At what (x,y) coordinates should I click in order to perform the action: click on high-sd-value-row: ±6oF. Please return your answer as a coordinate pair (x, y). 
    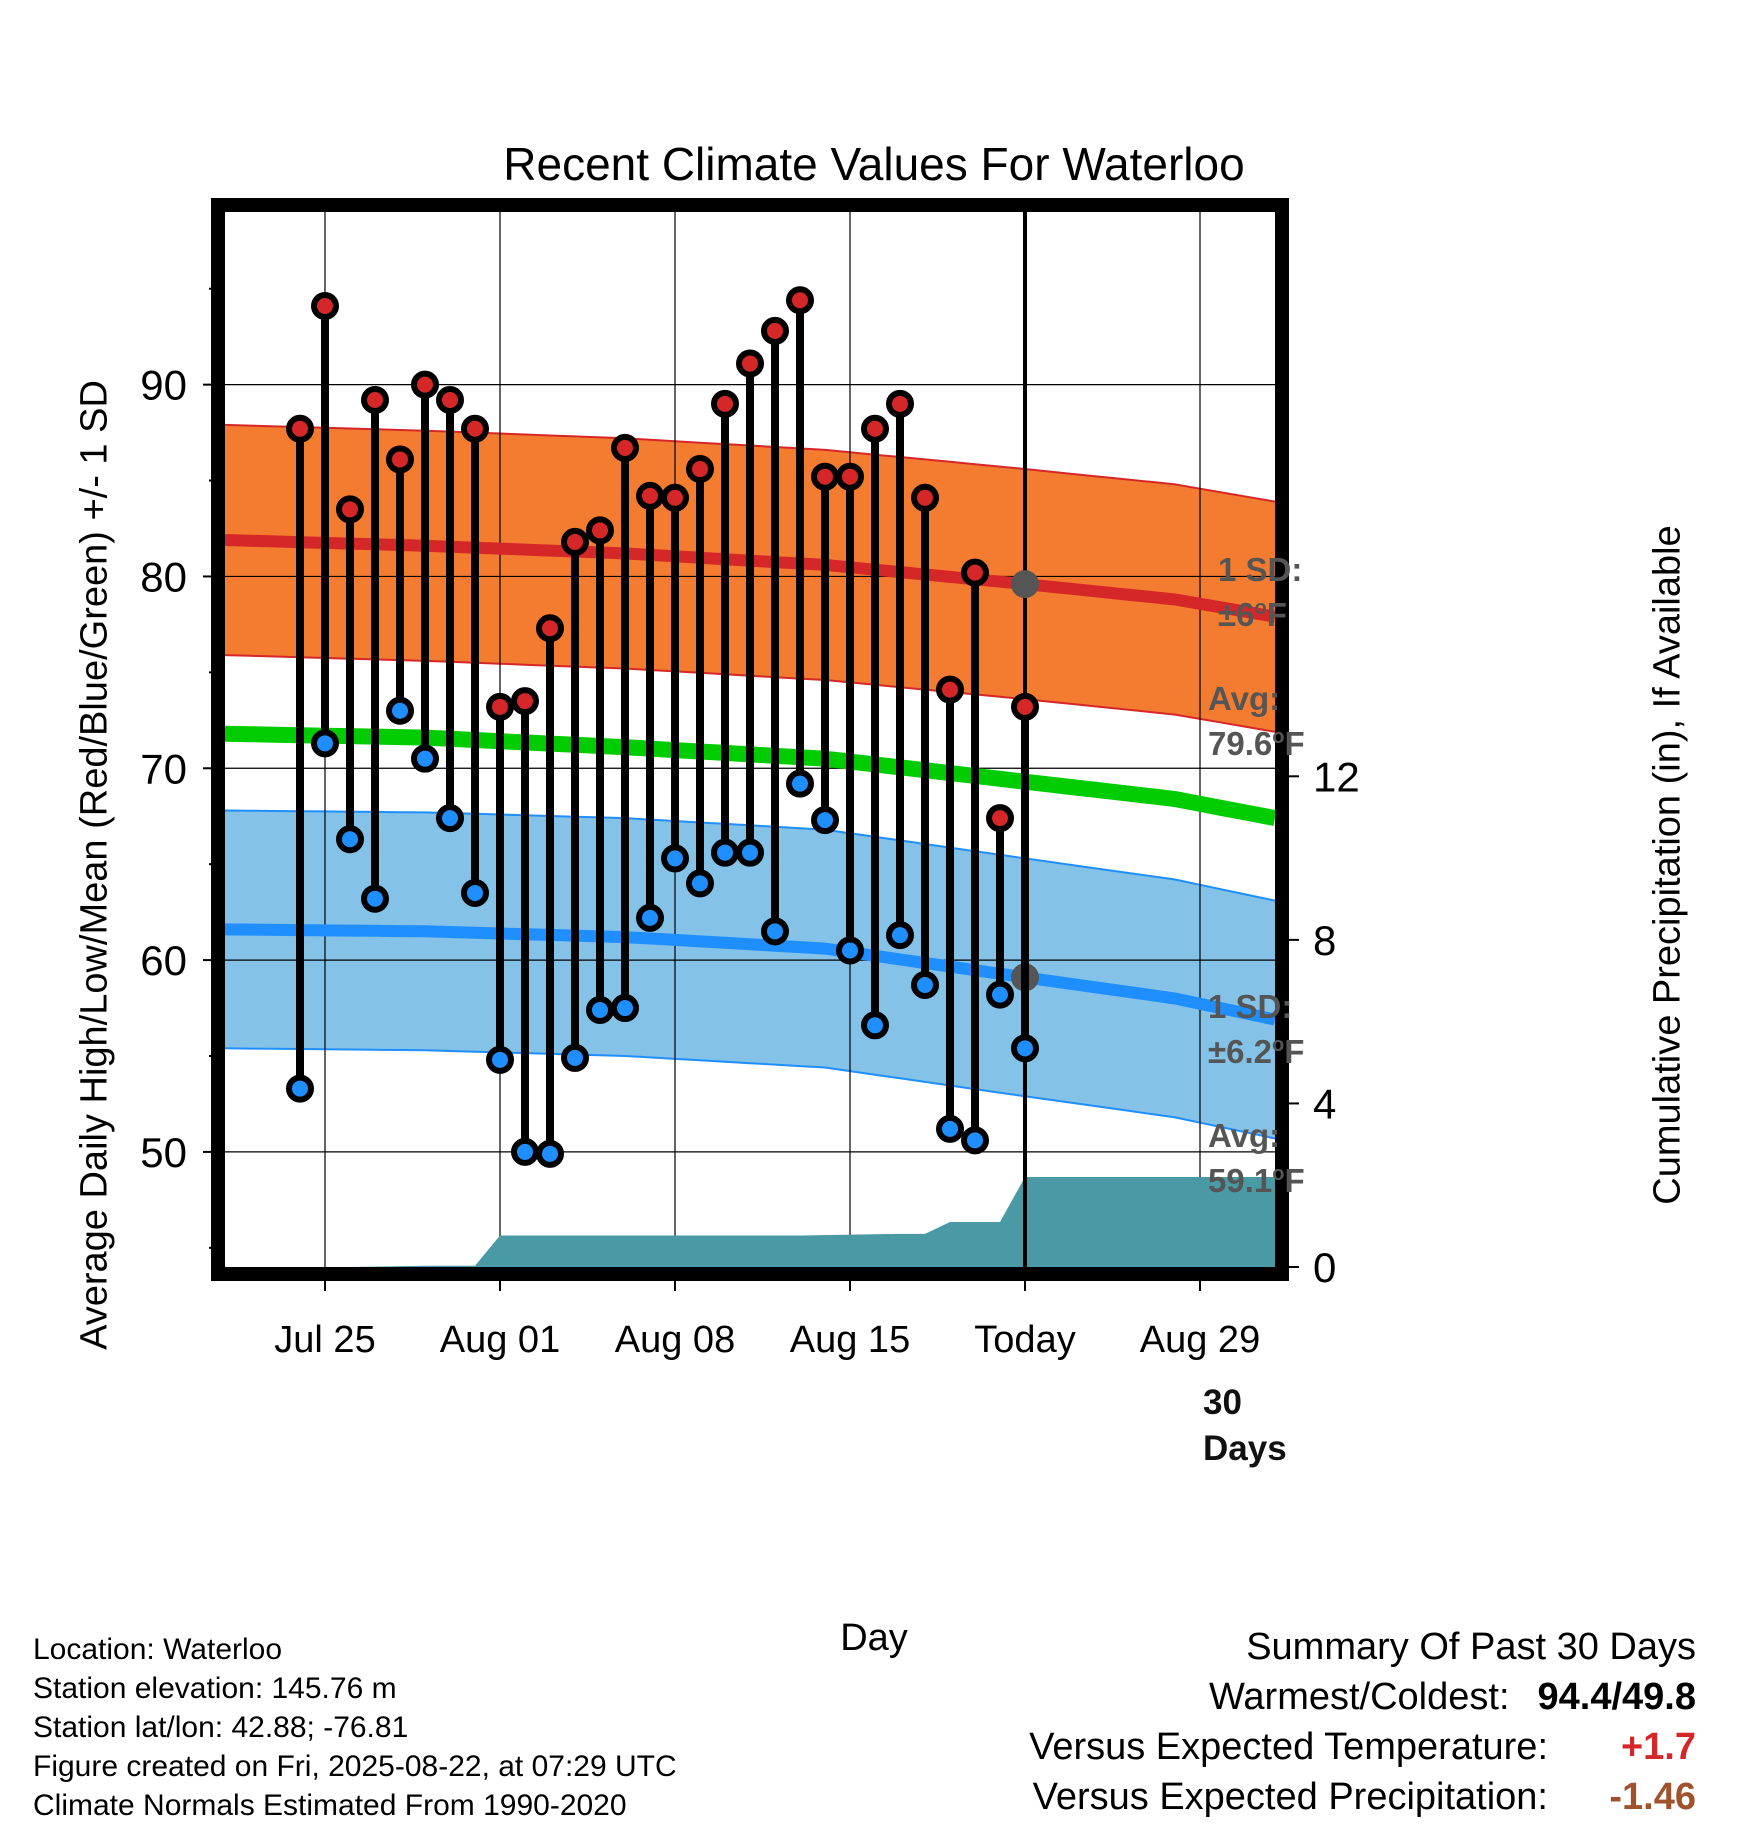
    Looking at the image, I should click on (1260, 611).